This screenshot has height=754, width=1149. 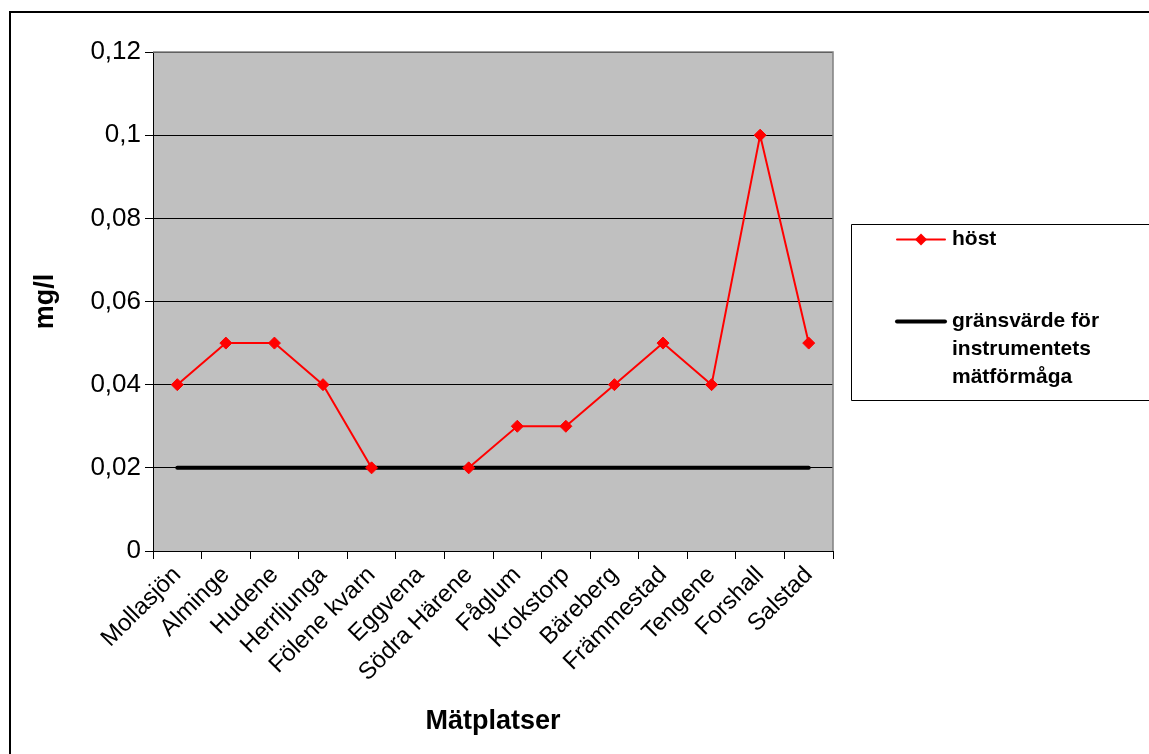 I want to click on y-axis-title: mg/l, so click(x=43, y=301).